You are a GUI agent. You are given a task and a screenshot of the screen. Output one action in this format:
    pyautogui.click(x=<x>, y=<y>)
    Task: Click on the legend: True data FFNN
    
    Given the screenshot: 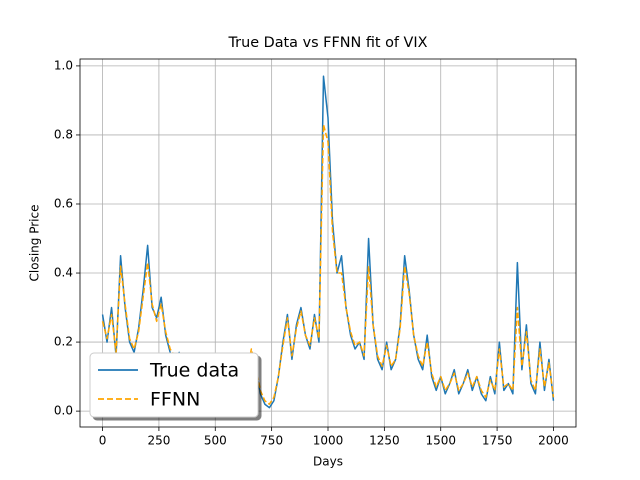 What is the action you would take?
    pyautogui.click(x=174, y=385)
    